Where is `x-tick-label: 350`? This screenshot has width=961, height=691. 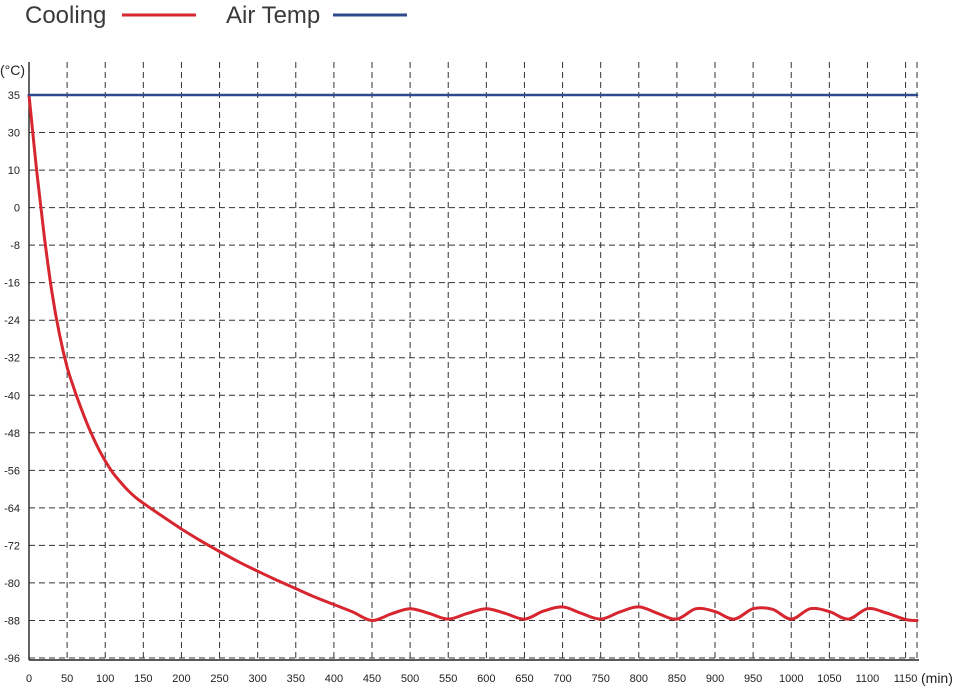 x-tick-label: 350 is located at coordinates (296, 679).